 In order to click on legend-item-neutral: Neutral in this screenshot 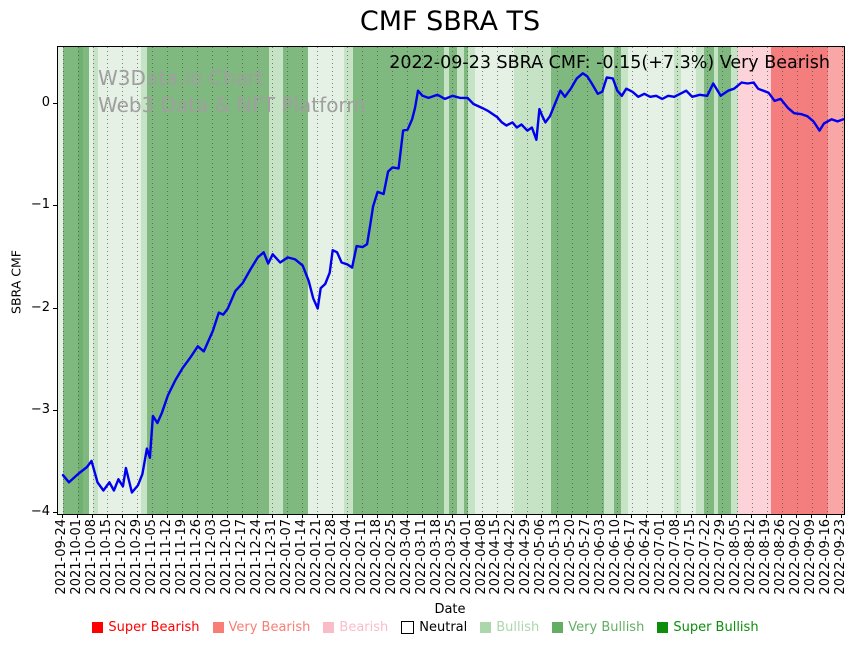, I will do `click(434, 627)`.